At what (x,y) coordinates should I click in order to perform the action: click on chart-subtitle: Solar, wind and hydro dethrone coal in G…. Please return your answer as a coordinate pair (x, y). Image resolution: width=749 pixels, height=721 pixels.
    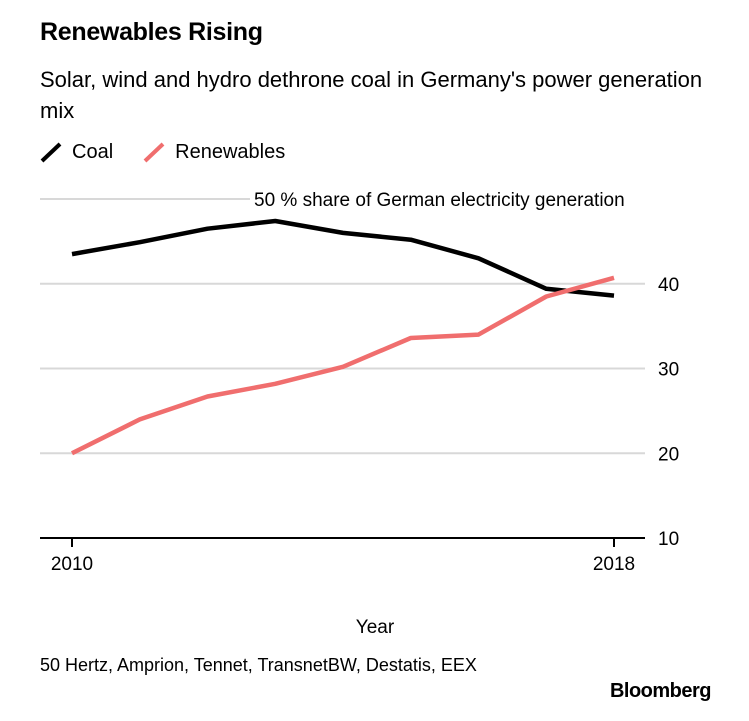
    Looking at the image, I should click on (371, 95).